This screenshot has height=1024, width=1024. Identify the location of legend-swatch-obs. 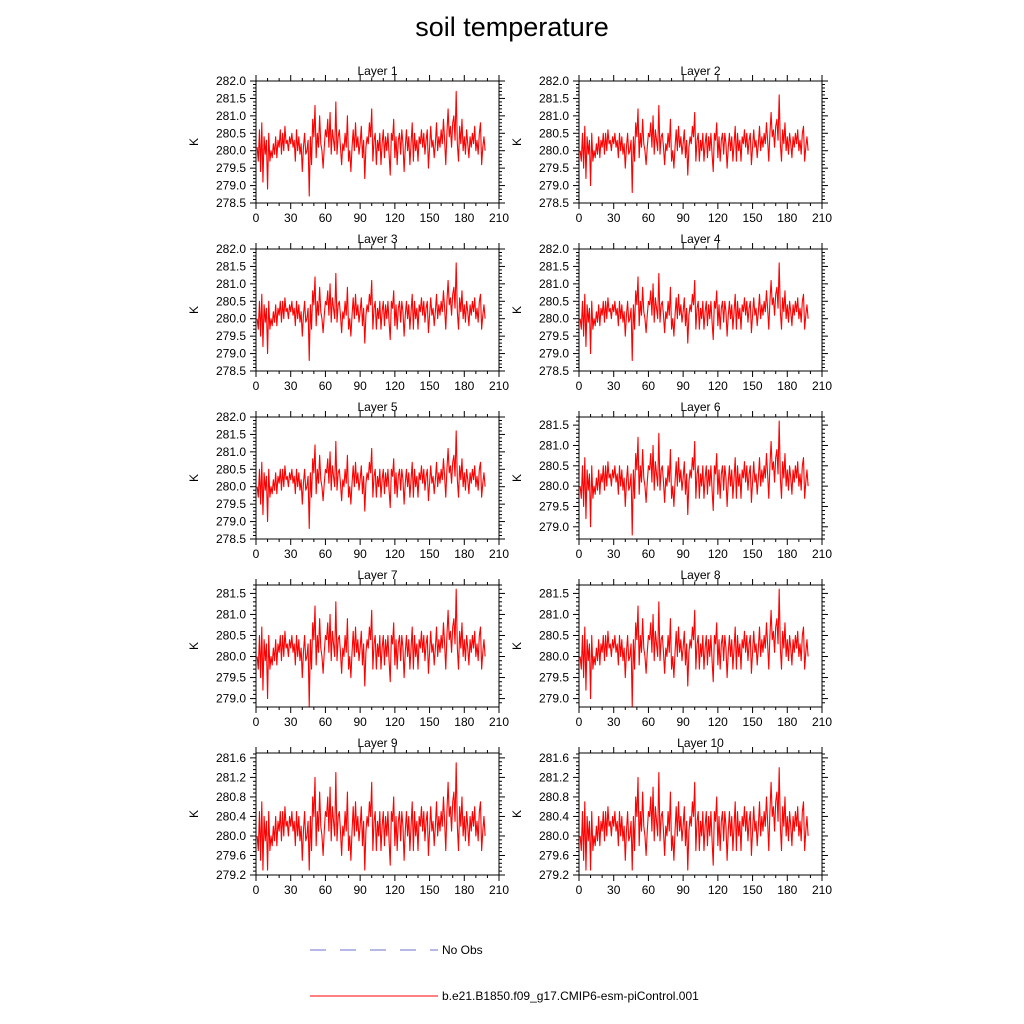
(374, 950).